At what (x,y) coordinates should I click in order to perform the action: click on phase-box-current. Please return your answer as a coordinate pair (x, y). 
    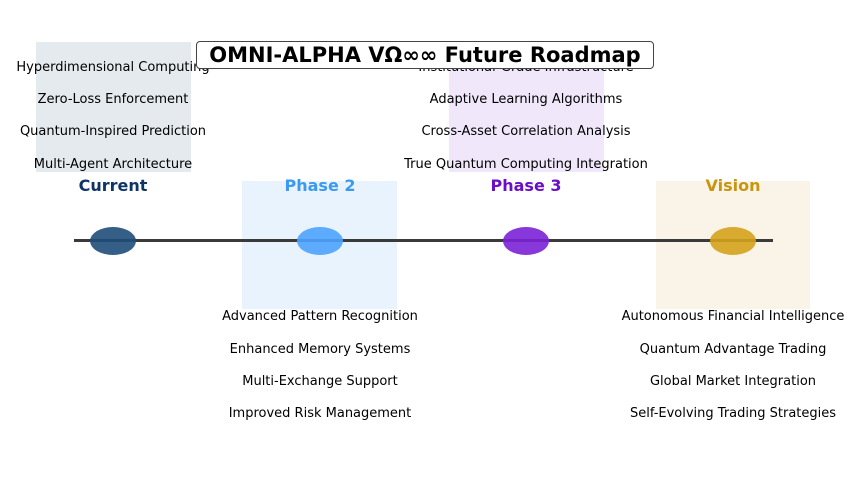
    Looking at the image, I should click on (113, 107).